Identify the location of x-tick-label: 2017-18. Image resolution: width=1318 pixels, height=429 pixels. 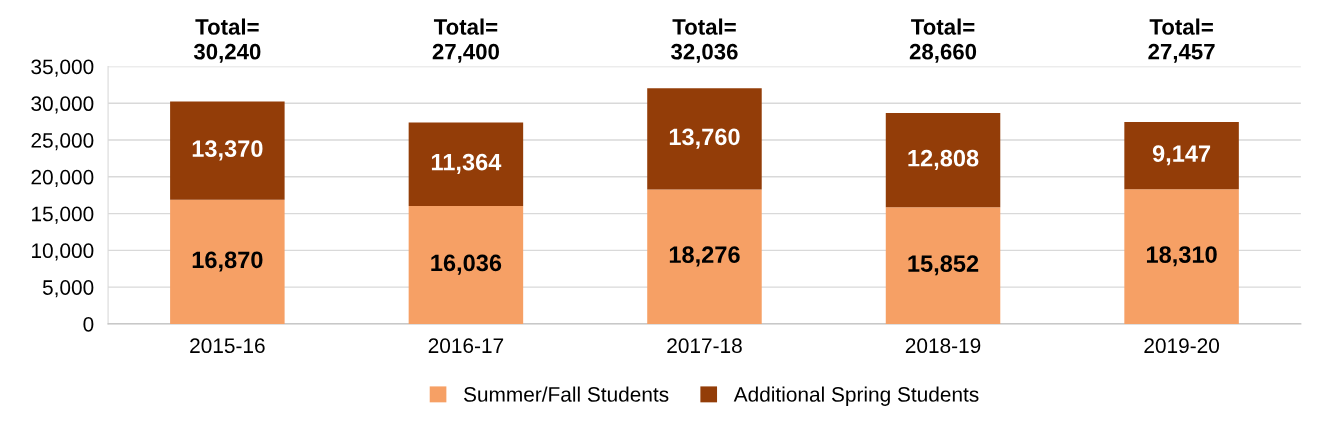
(704, 346).